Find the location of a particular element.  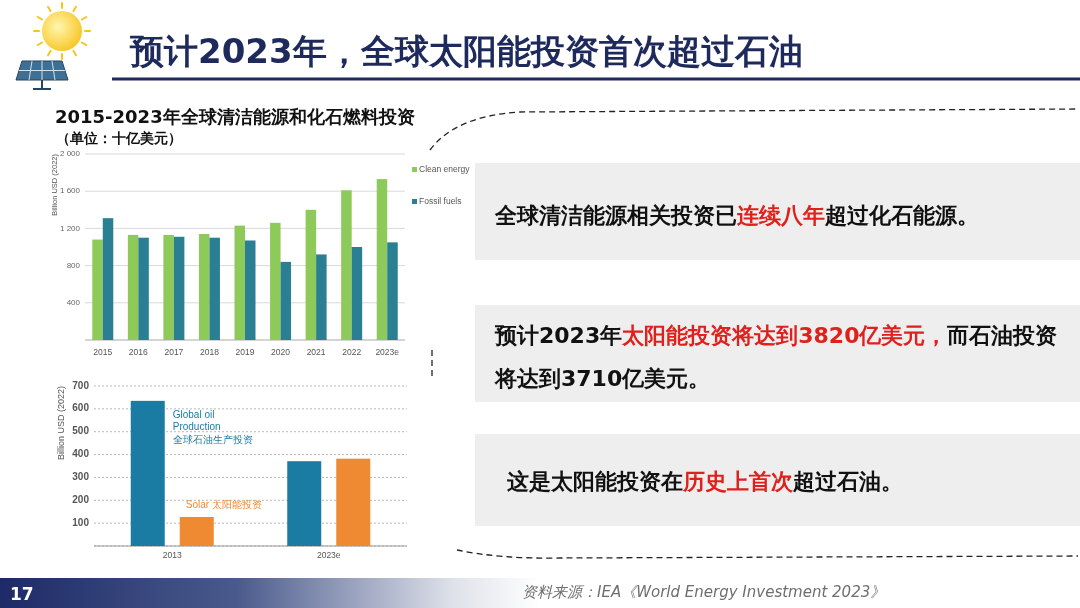

y-tick-label: 200 is located at coordinates (81, 499).